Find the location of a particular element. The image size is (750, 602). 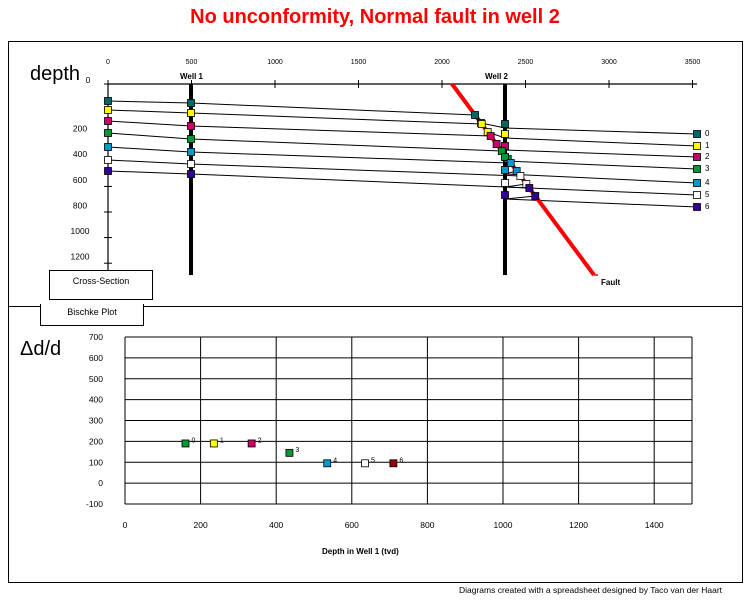

depth-axis-tick-label: 200 is located at coordinates (80, 129).